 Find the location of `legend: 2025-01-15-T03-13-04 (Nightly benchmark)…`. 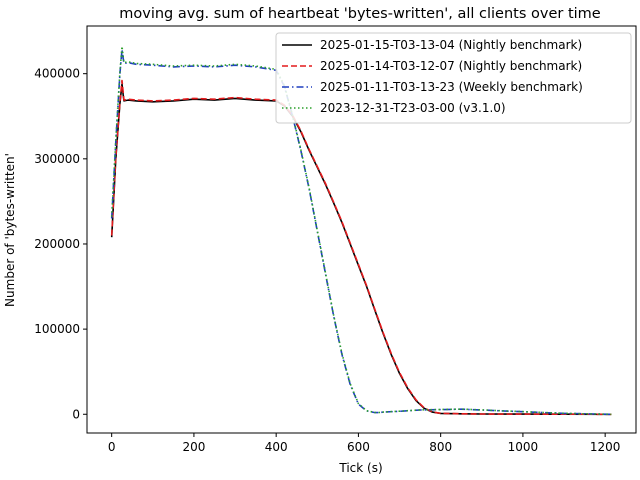

legend: 2025-01-15-T03-13-04 (Nightly benchmark)… is located at coordinates (453, 78).